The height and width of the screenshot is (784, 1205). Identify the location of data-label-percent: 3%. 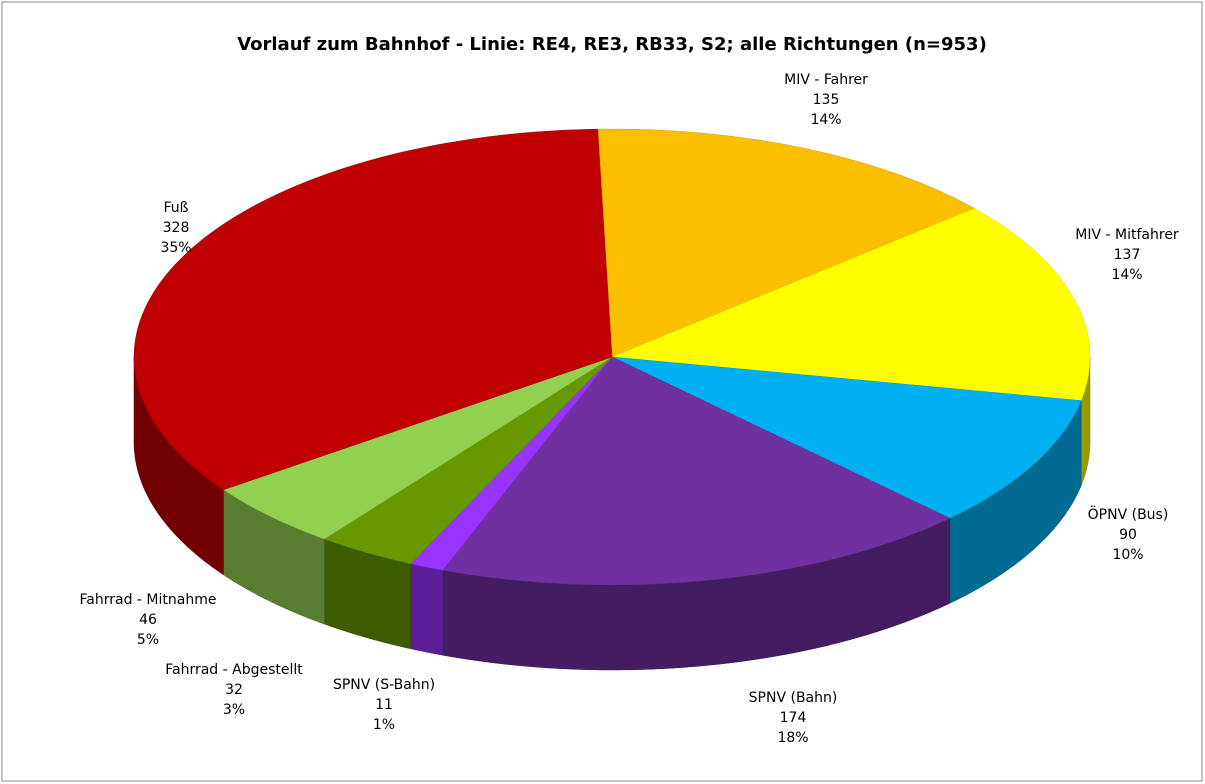
(234, 710).